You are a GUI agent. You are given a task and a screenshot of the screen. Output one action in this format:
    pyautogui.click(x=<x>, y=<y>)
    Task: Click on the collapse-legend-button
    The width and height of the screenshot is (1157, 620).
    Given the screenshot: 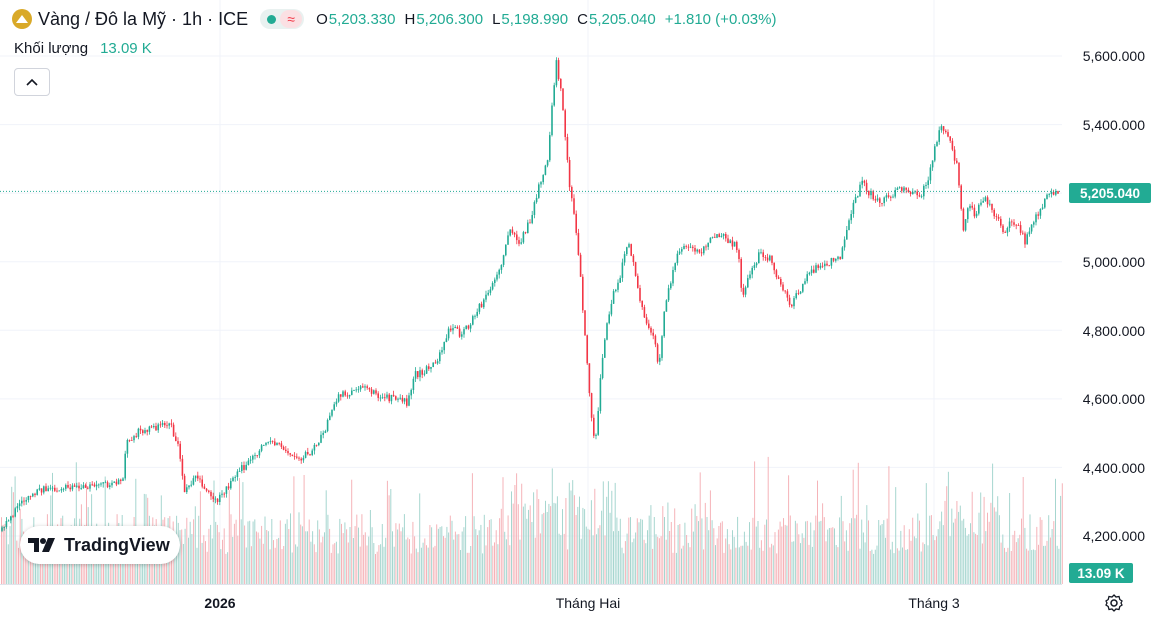 What is the action you would take?
    pyautogui.click(x=32, y=82)
    